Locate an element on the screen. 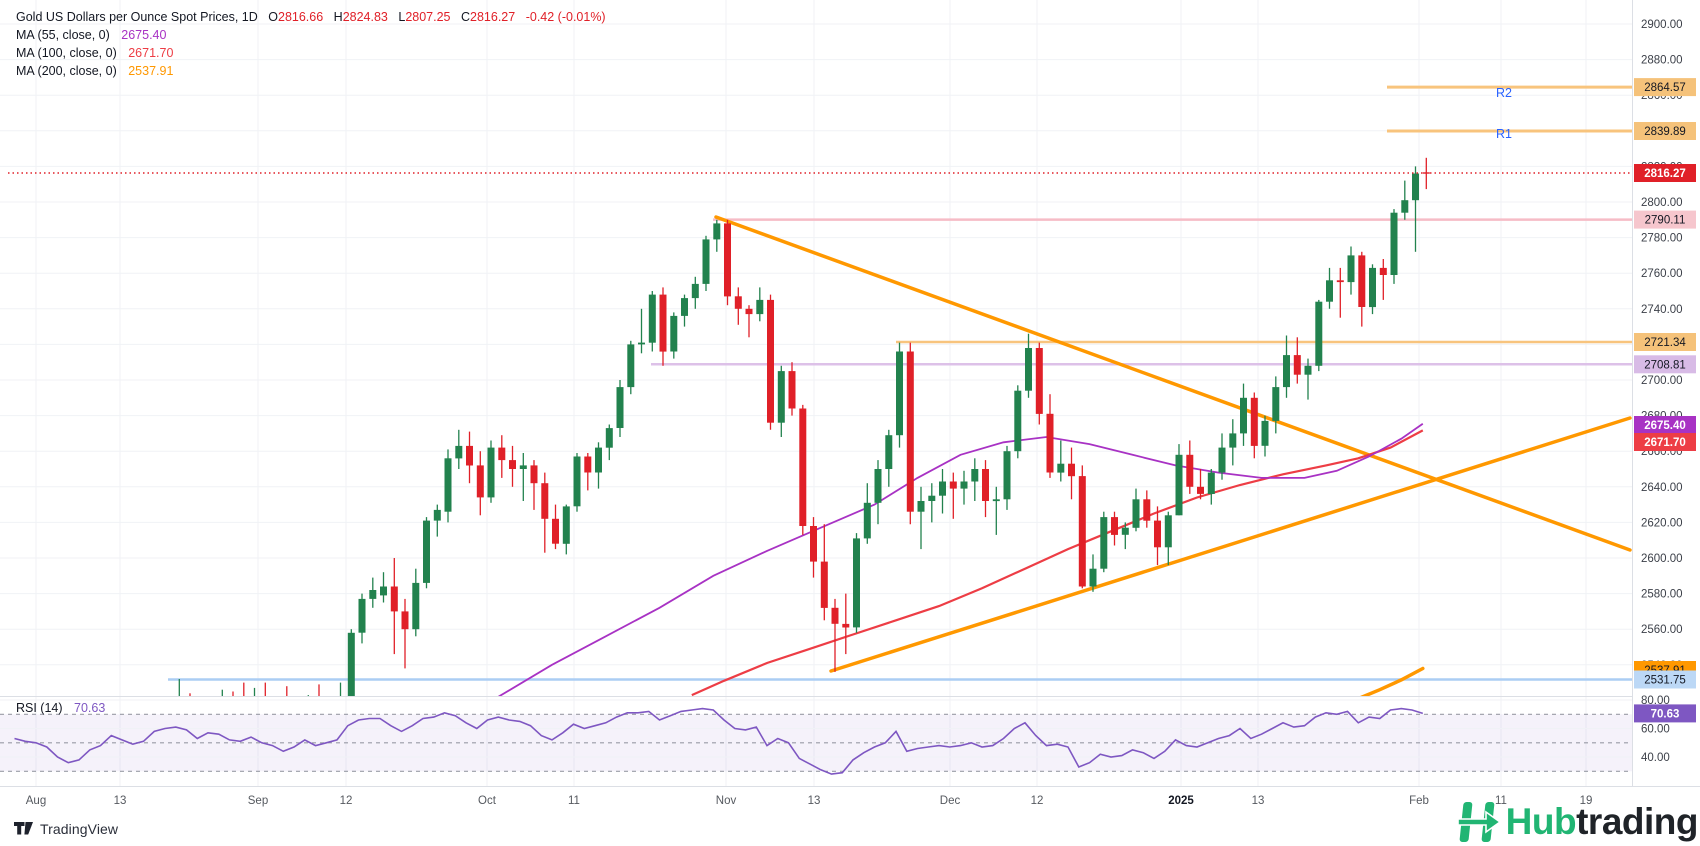 This screenshot has width=1700, height=846. ma200-line is located at coordinates (1392, 681).